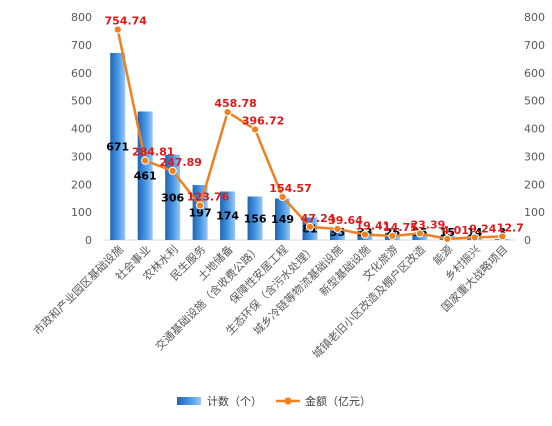 This screenshot has height=426, width=552. What do you see at coordinates (81, 17) in the screenshot?
I see `y-tick-label-left: 800` at bounding box center [81, 17].